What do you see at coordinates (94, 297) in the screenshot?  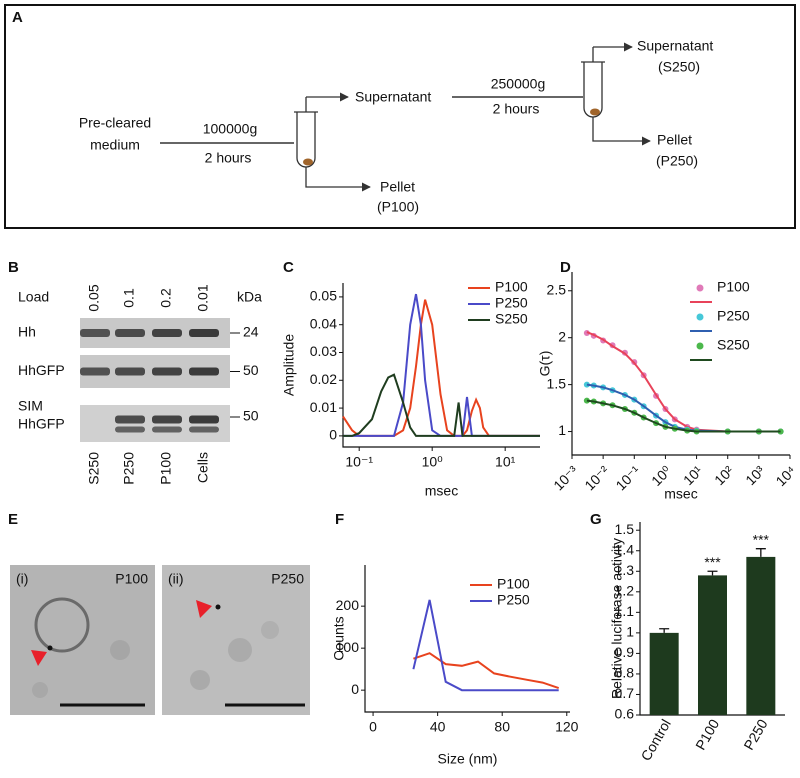 I see `load-value: 0.05` at bounding box center [94, 297].